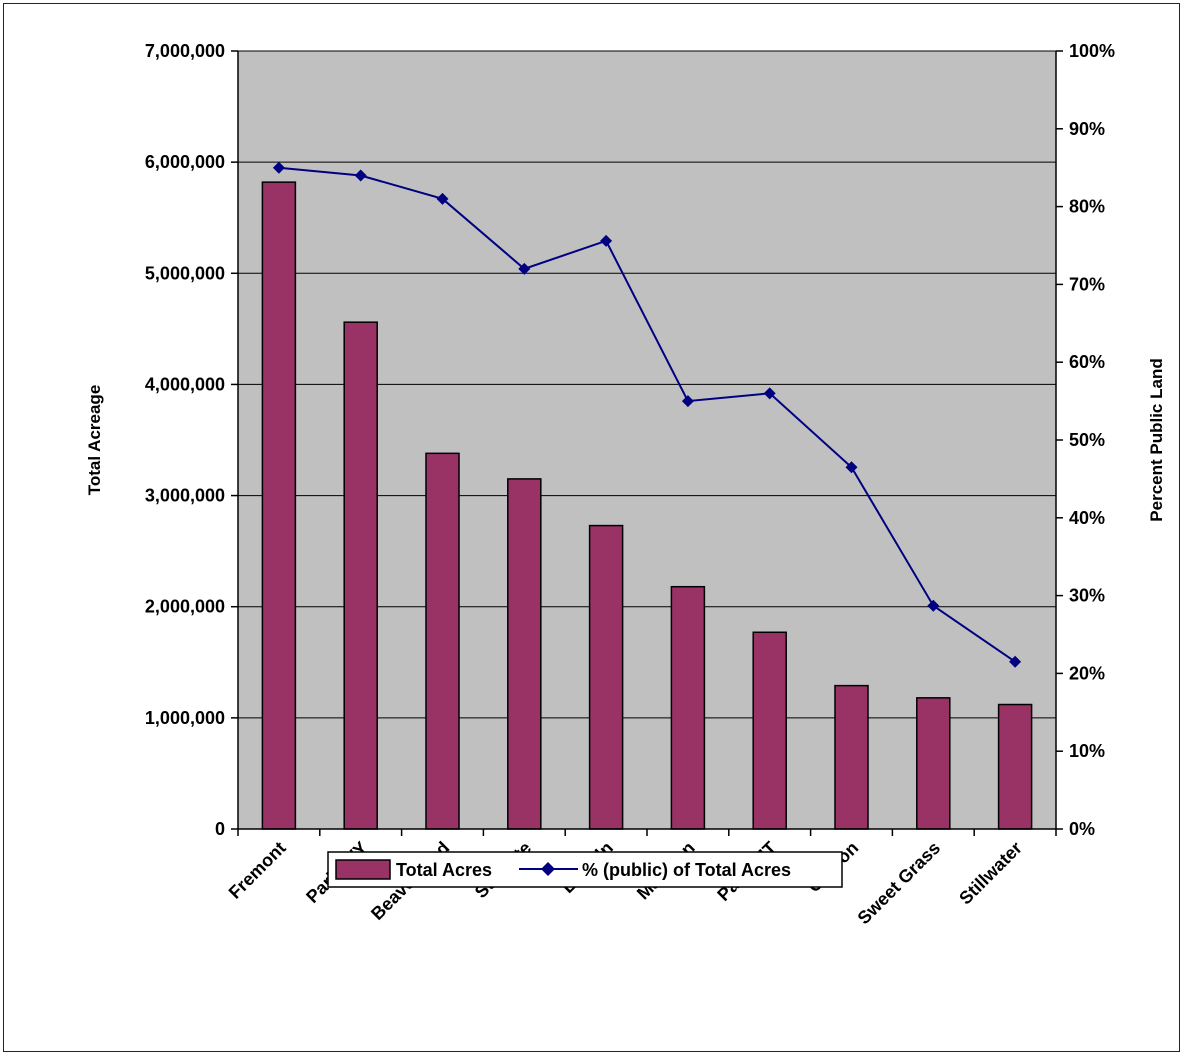 The image size is (1185, 1057). I want to click on right-tick-label: 30%, so click(1087, 596).